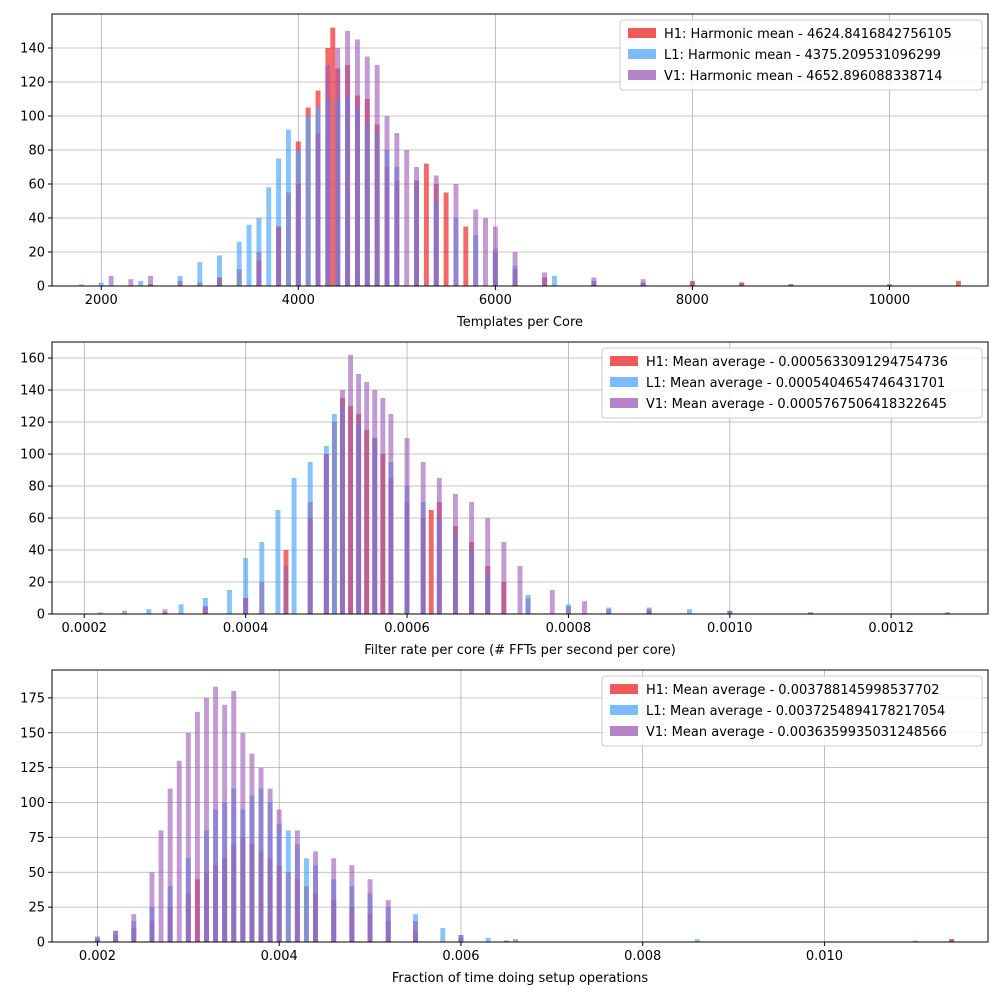 This screenshot has width=1000, height=1004. What do you see at coordinates (36, 151) in the screenshot?
I see `y-tick-label: 80` at bounding box center [36, 151].